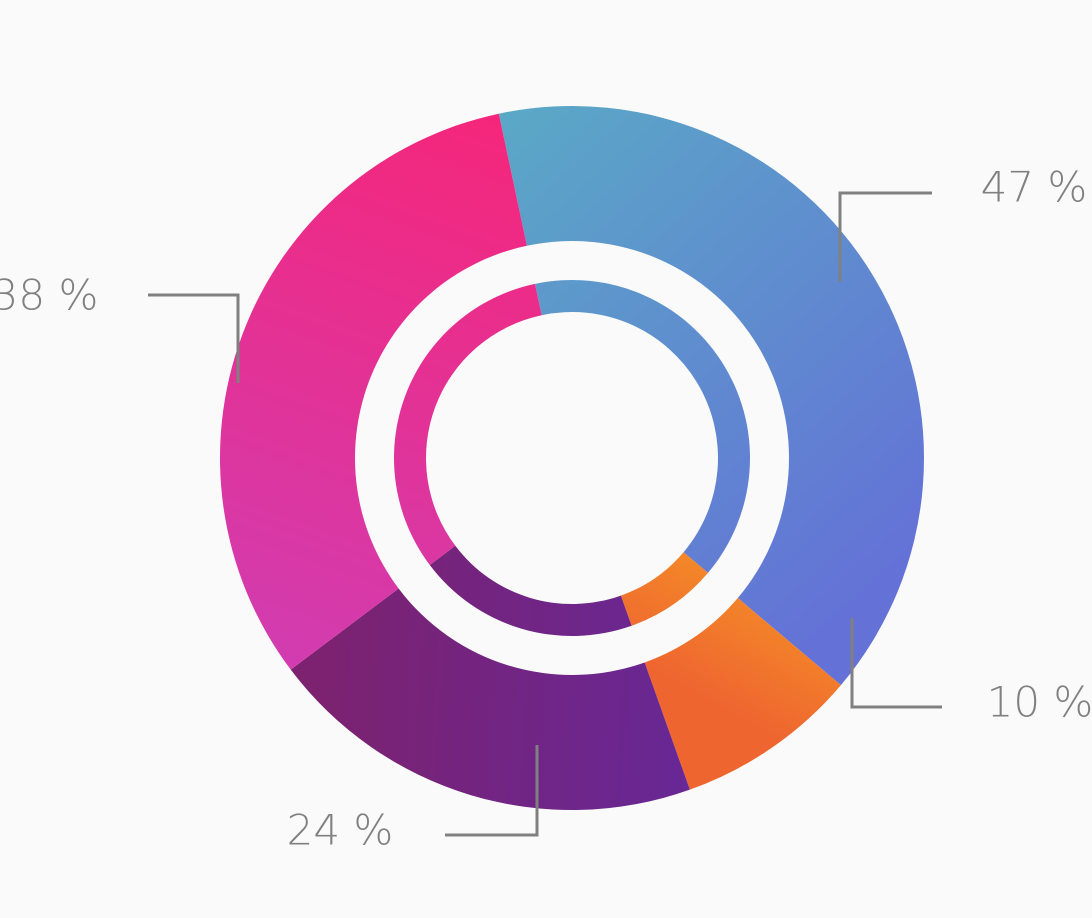  Describe the element at coordinates (1039, 702) in the screenshot. I see `value-label: 10 %` at that location.